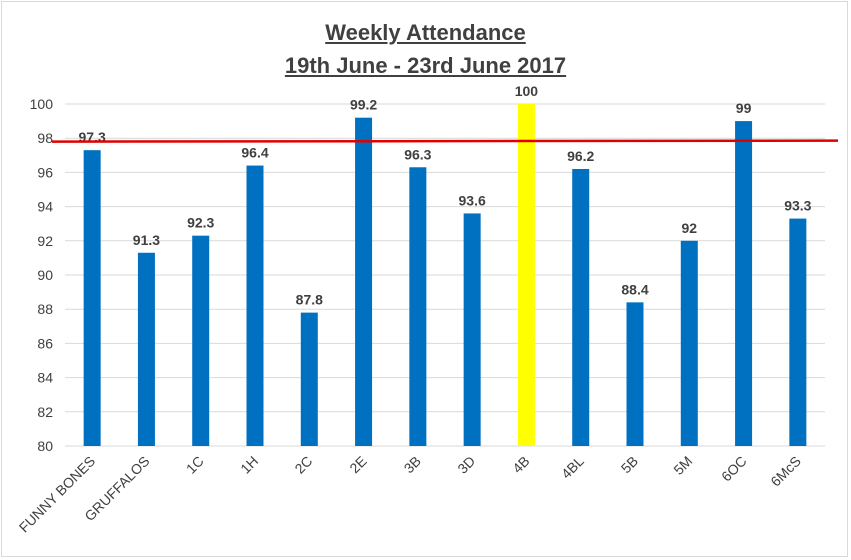  What do you see at coordinates (357, 464) in the screenshot?
I see `x-tick-label: 2E` at bounding box center [357, 464].